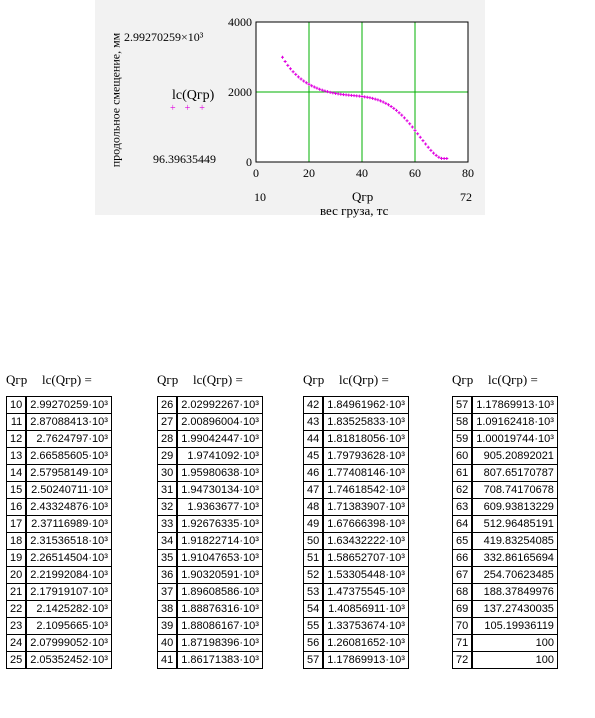 The width and height of the screenshot is (595, 718). I want to click on table-row: 63 609.93813229, so click(504, 507).